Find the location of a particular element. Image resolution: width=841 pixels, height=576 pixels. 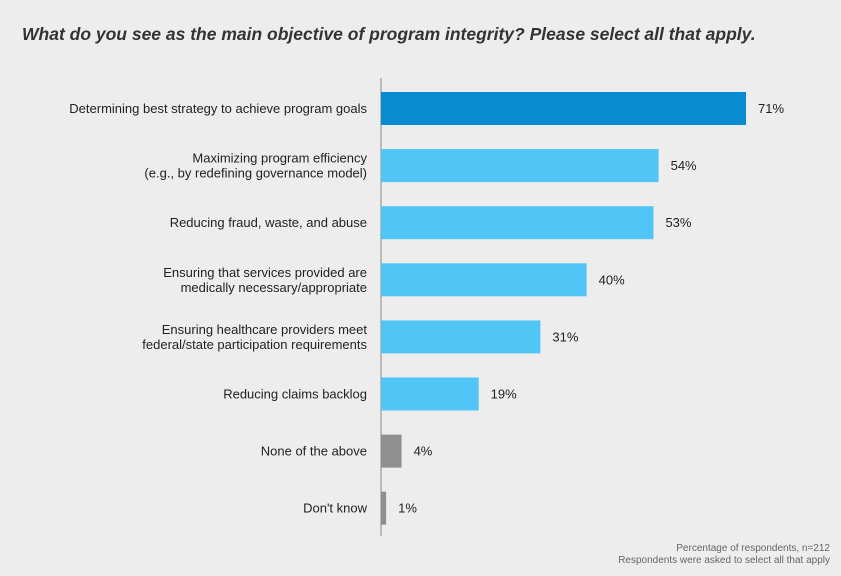

category-label: federal/state participation requirements is located at coordinates (254, 344).